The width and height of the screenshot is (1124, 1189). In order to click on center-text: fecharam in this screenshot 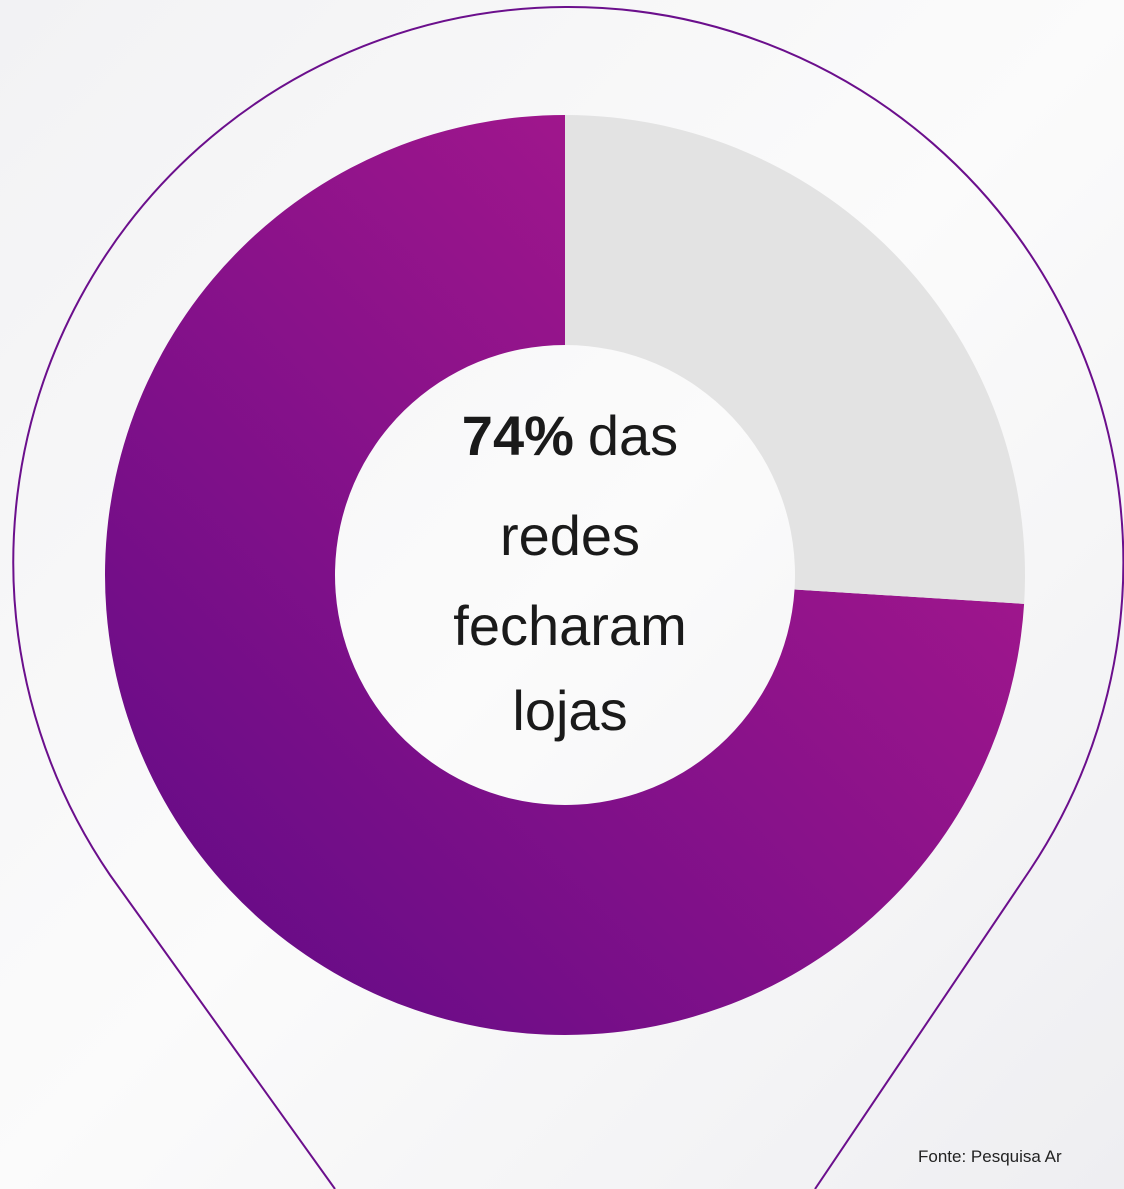, I will do `click(569, 625)`.